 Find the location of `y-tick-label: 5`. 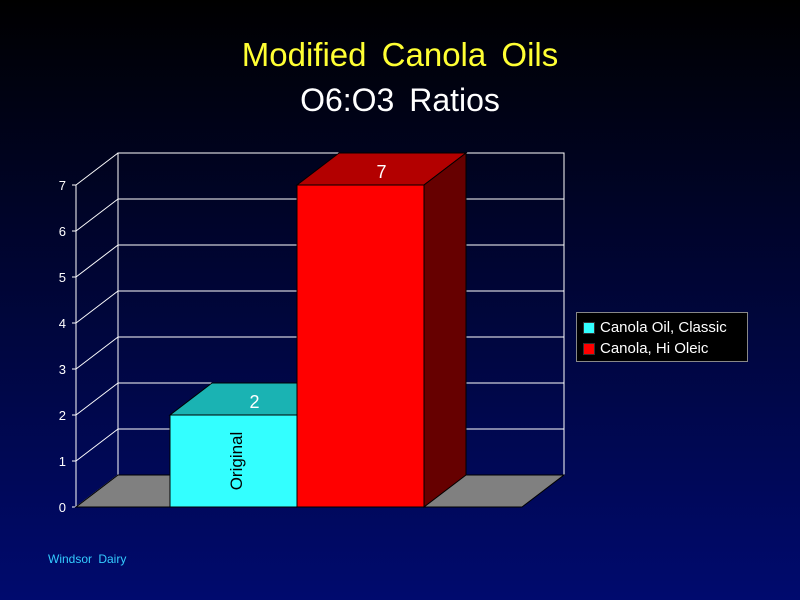

y-tick-label: 5 is located at coordinates (62, 277).